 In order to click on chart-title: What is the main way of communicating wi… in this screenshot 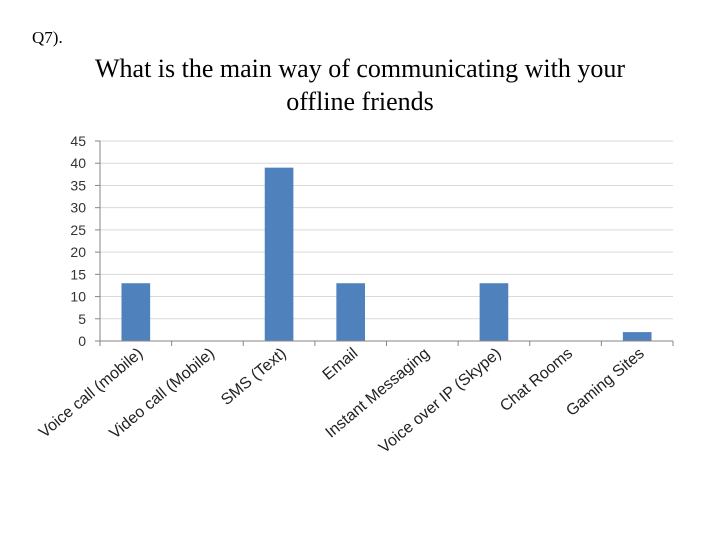, I will do `click(360, 85)`.